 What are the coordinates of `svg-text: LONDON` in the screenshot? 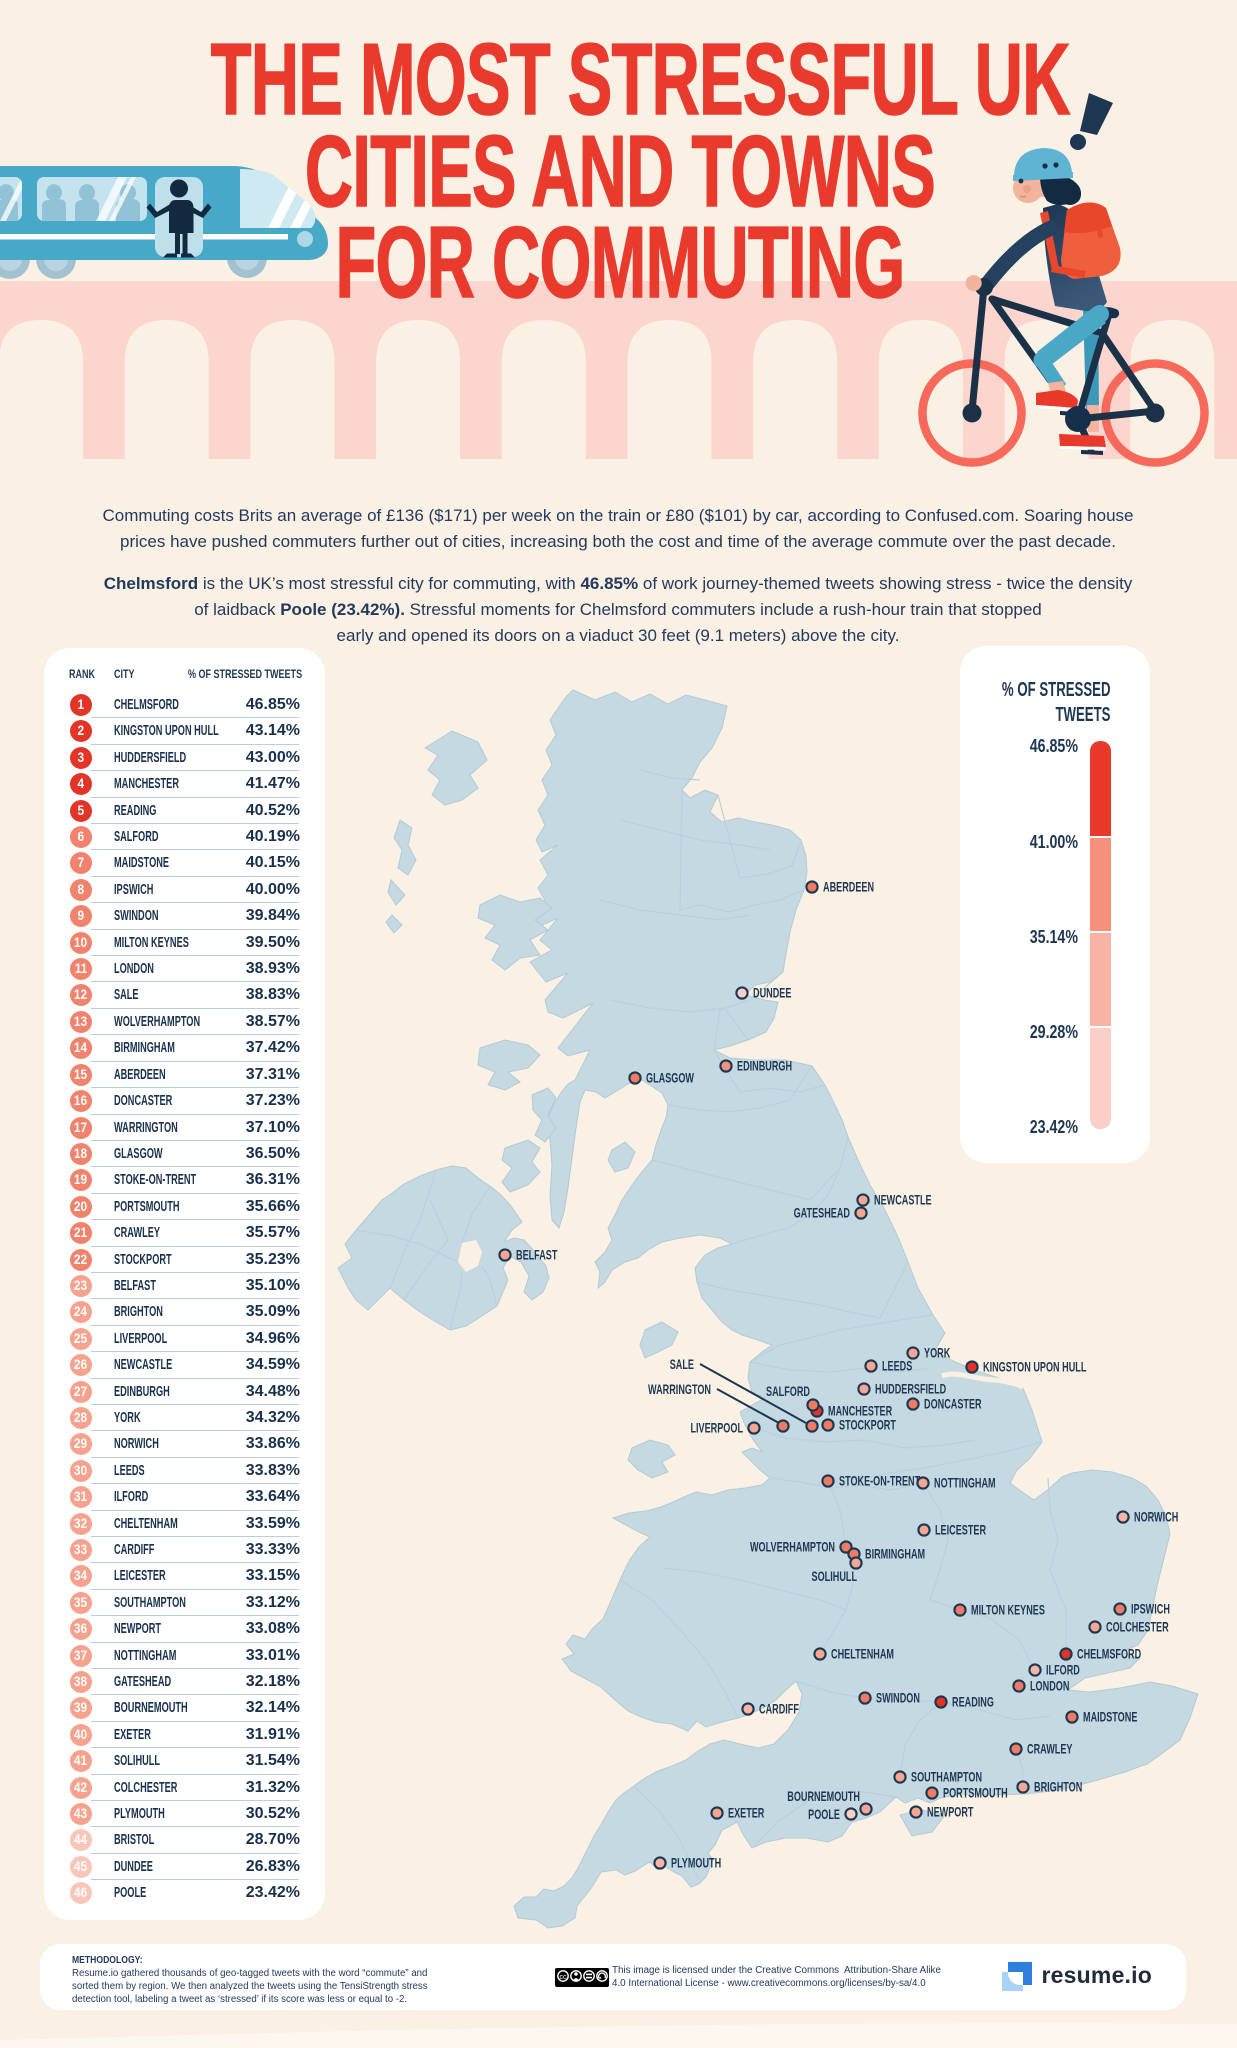 It's located at (1049, 1685).